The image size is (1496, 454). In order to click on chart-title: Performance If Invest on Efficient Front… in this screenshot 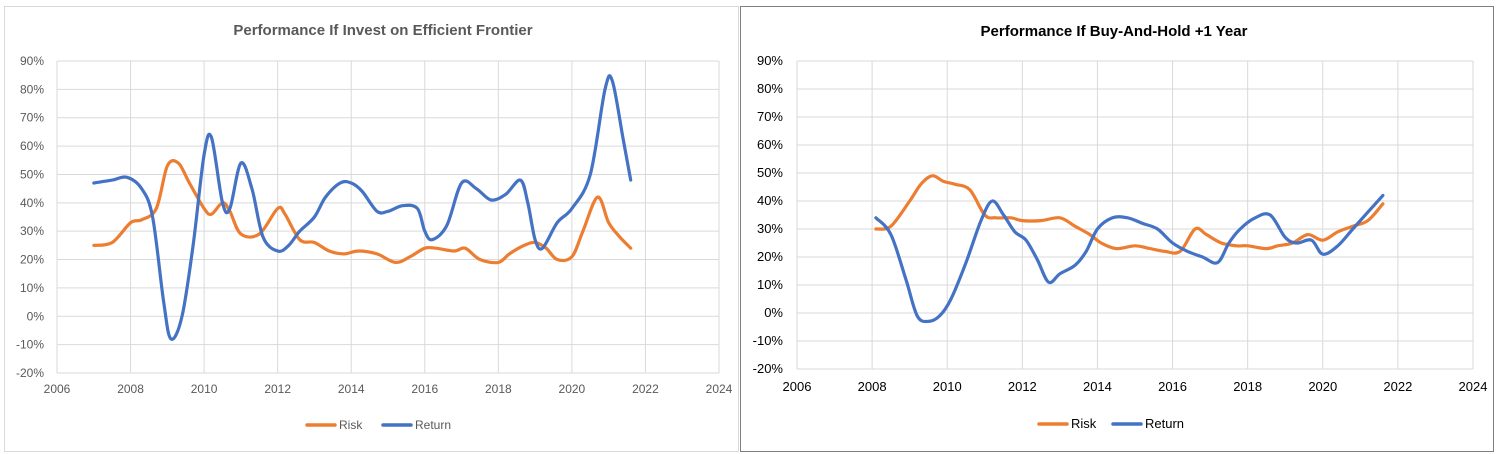, I will do `click(382, 30)`.